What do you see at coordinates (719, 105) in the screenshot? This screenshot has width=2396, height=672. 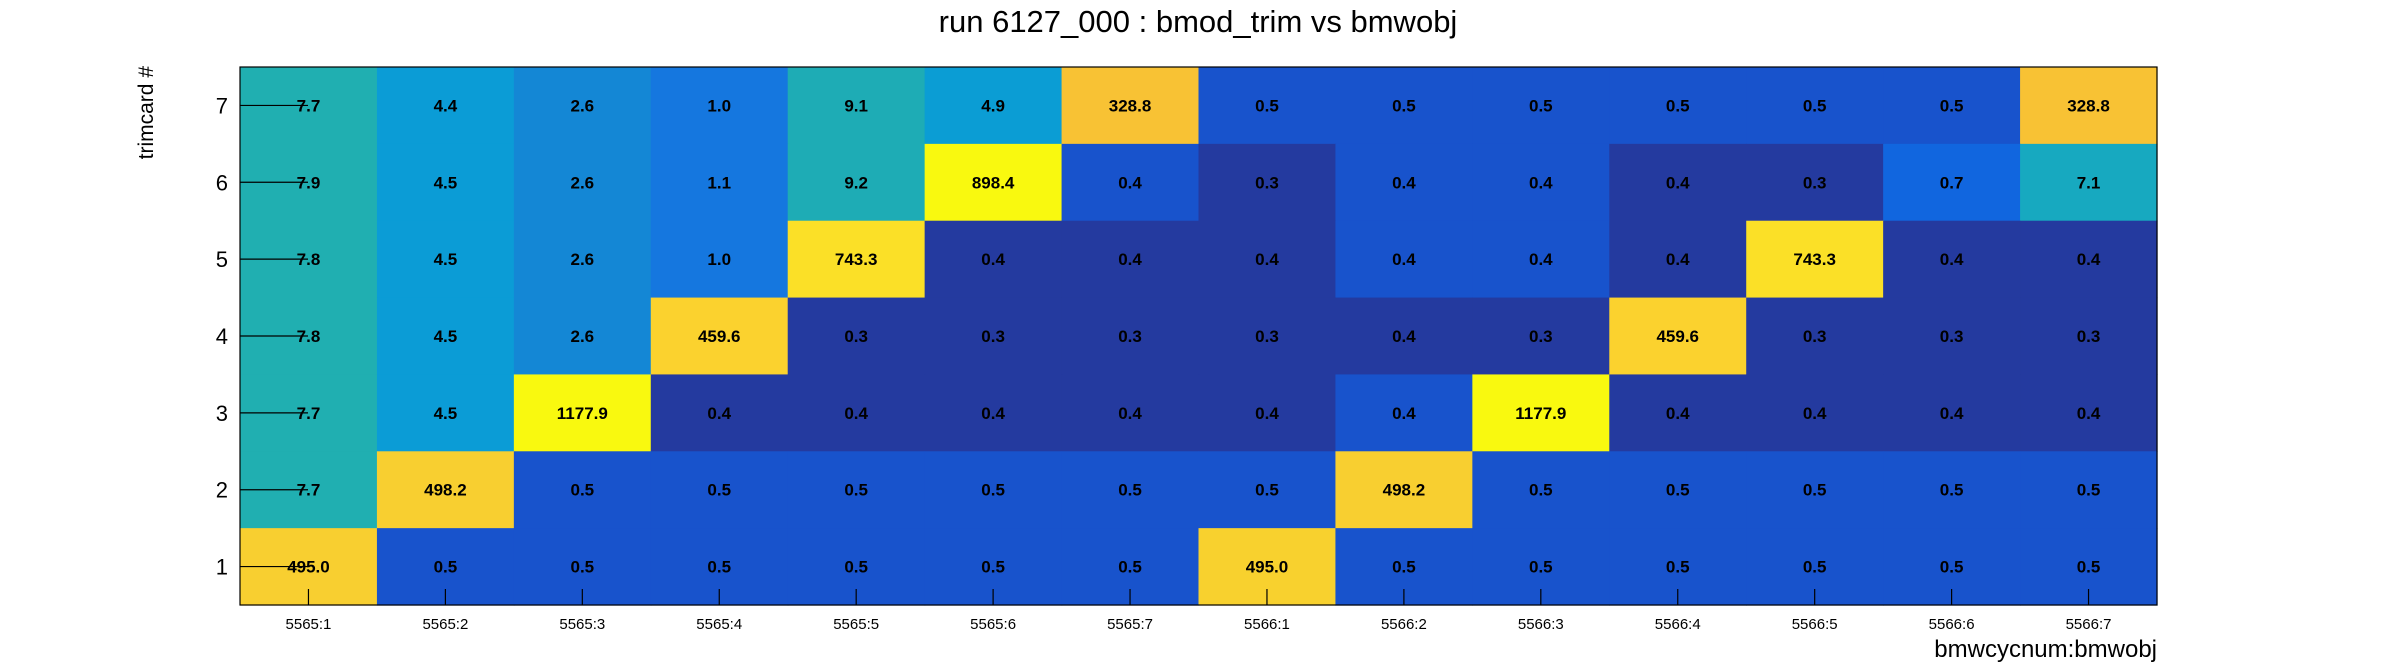 I see `cell-value-label: 1.0` at bounding box center [719, 105].